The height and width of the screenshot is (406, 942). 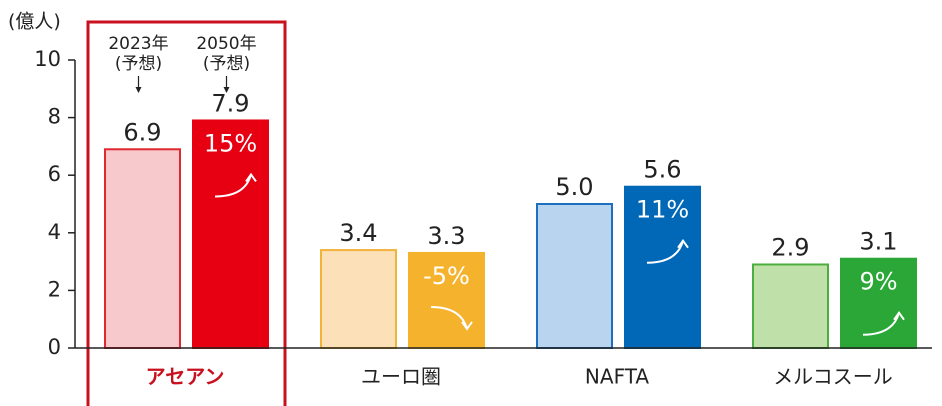 What do you see at coordinates (54, 347) in the screenshot?
I see `y-tick-label: 0` at bounding box center [54, 347].